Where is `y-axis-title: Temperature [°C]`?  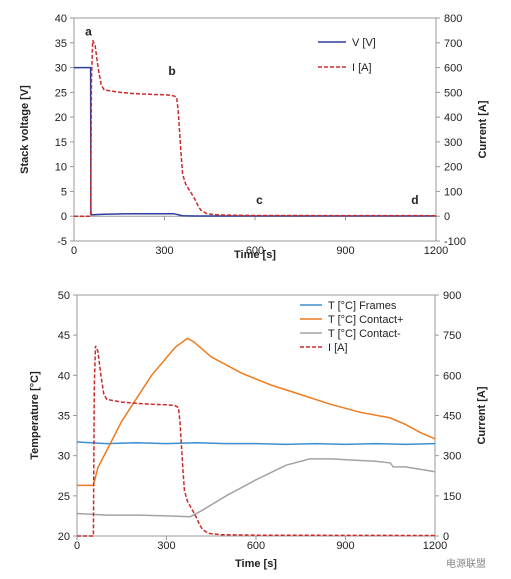 y-axis-title: Temperature [°C] is located at coordinates (35, 415).